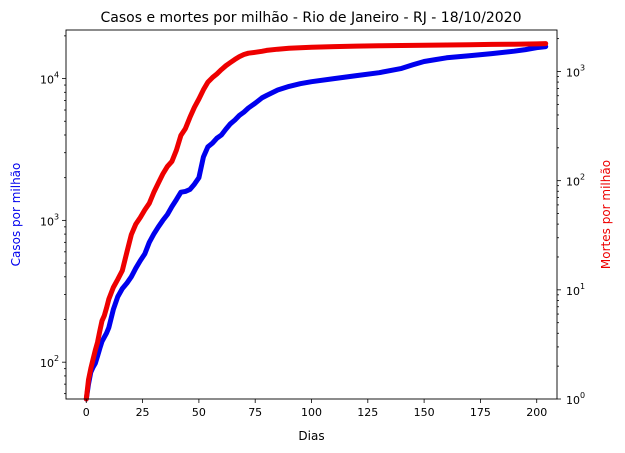 This screenshot has height=453, width=625. What do you see at coordinates (424, 412) in the screenshot?
I see `x-tick-label: 150` at bounding box center [424, 412].